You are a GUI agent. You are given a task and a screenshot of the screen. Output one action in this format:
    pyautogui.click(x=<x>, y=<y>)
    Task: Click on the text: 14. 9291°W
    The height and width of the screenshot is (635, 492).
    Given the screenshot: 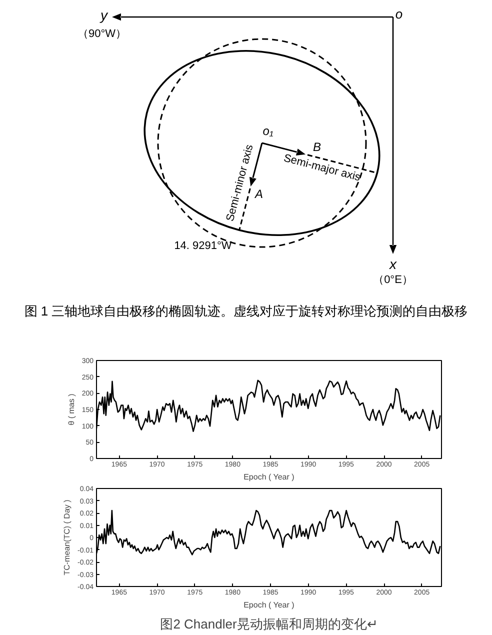 What is the action you would take?
    pyautogui.click(x=203, y=246)
    